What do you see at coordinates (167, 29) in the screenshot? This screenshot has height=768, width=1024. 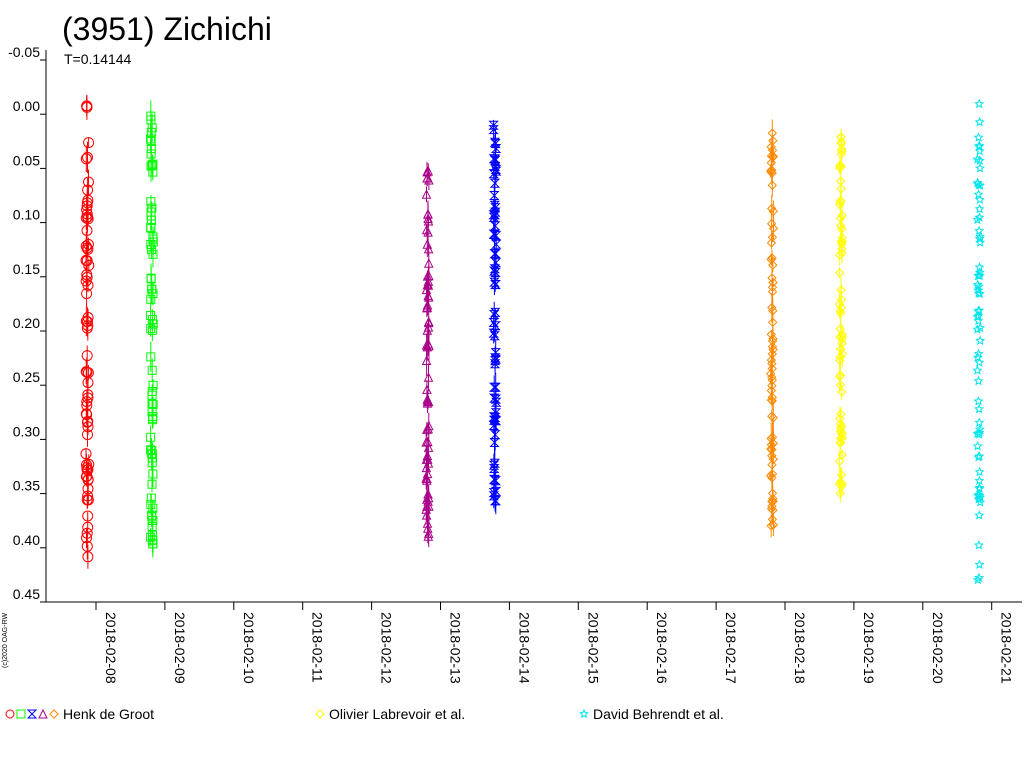 I see `chart-title: (3951) Zichichi` at bounding box center [167, 29].